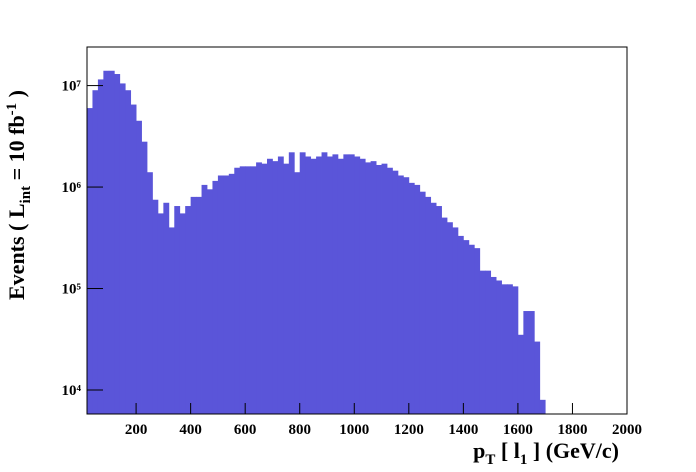 This screenshot has width=696, height=472. What do you see at coordinates (479, 450) in the screenshot?
I see `x-axis-title-part: p` at bounding box center [479, 450].